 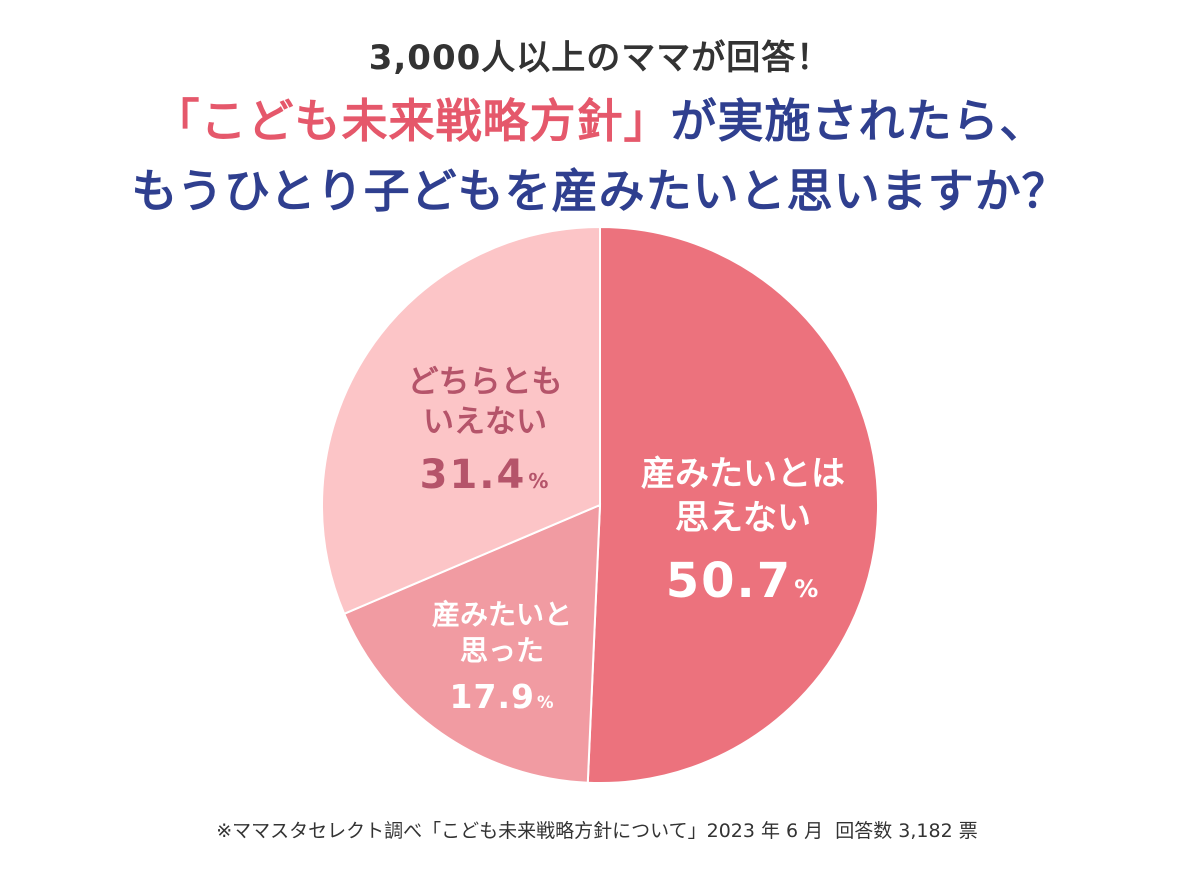 What do you see at coordinates (906, 831) in the screenshot?
I see `footnote-responses: 回答数 3,182 票` at bounding box center [906, 831].